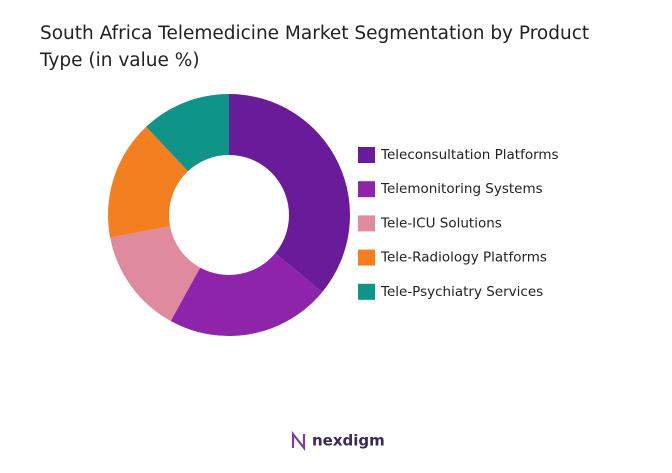 The width and height of the screenshot is (672, 473). Describe the element at coordinates (463, 258) in the screenshot. I see `legend-label: Tele-Radiology Platforms` at that location.